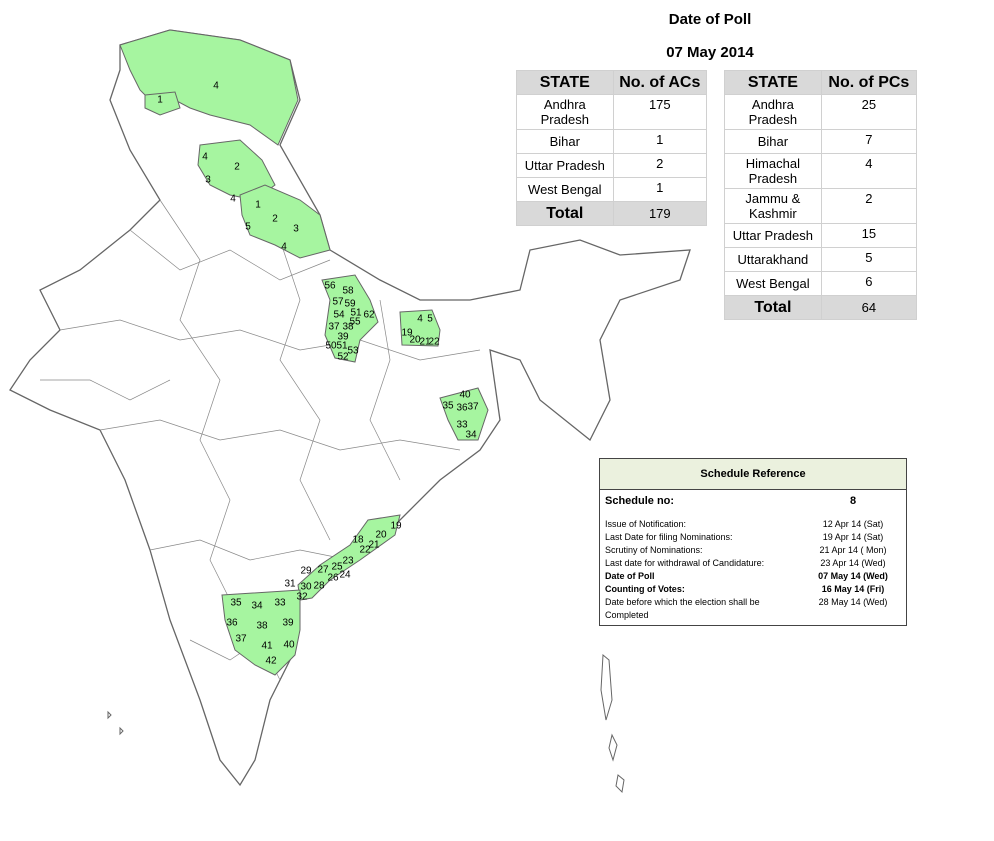 The image size is (994, 841). I want to click on table-row: Bihar 7, so click(821, 141).